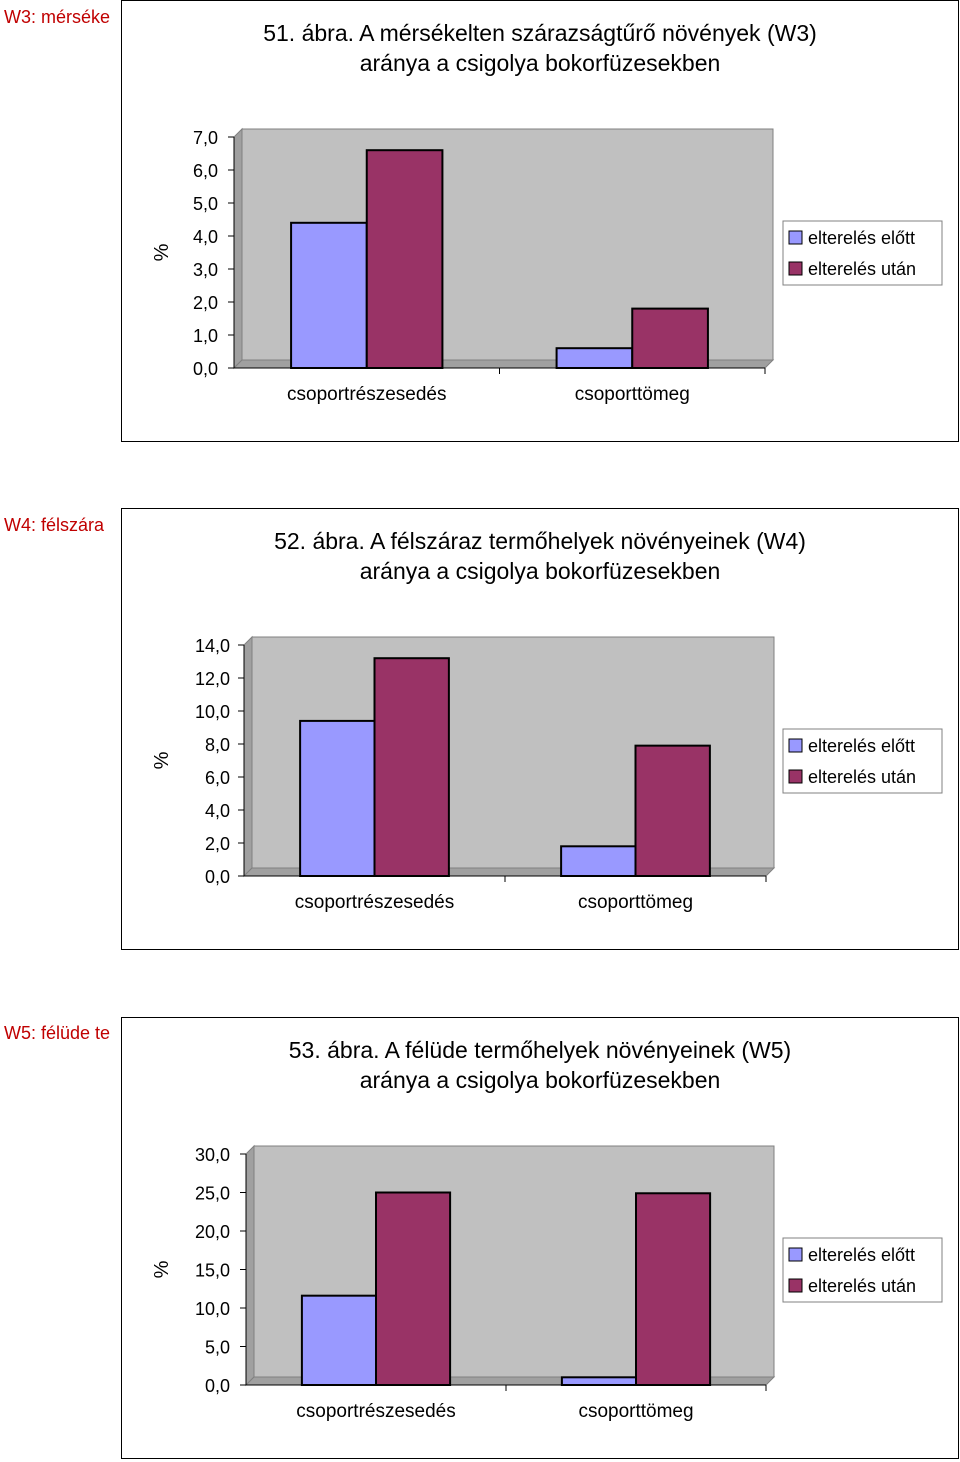 The width and height of the screenshot is (960, 1462). Describe the element at coordinates (54, 525) in the screenshot. I see `section-label-w4: W4: félszára` at that location.